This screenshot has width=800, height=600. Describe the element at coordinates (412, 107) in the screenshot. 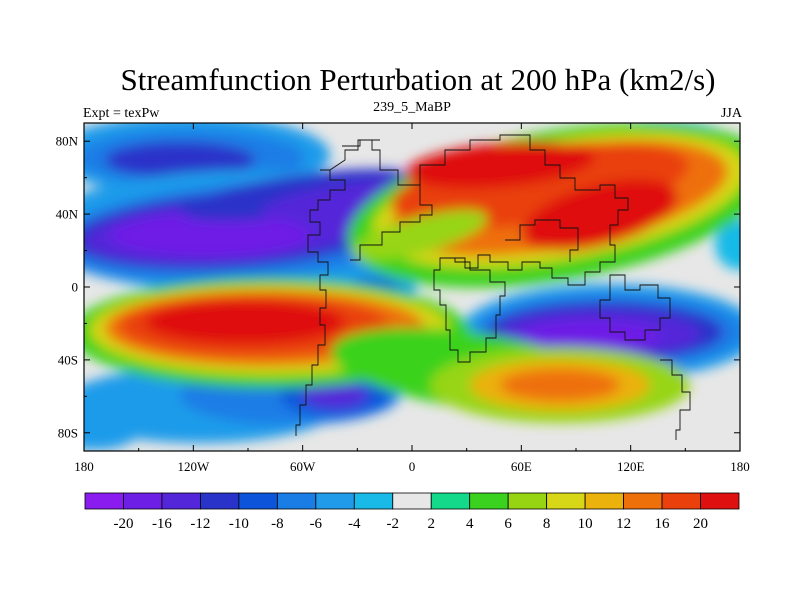

I see `run-label: 239_5_MaBP` at that location.